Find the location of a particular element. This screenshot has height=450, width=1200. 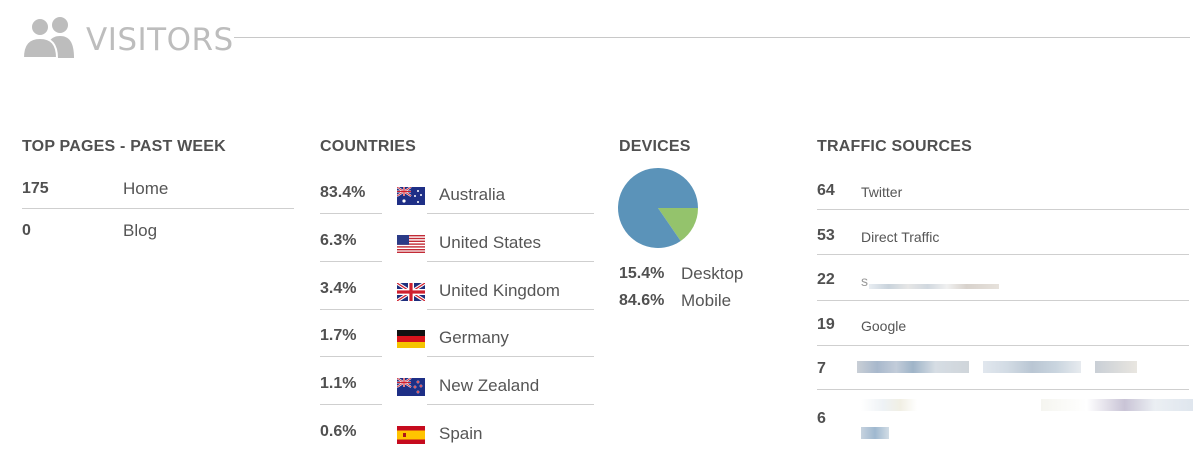

country-name: United Kingdom is located at coordinates (499, 290).